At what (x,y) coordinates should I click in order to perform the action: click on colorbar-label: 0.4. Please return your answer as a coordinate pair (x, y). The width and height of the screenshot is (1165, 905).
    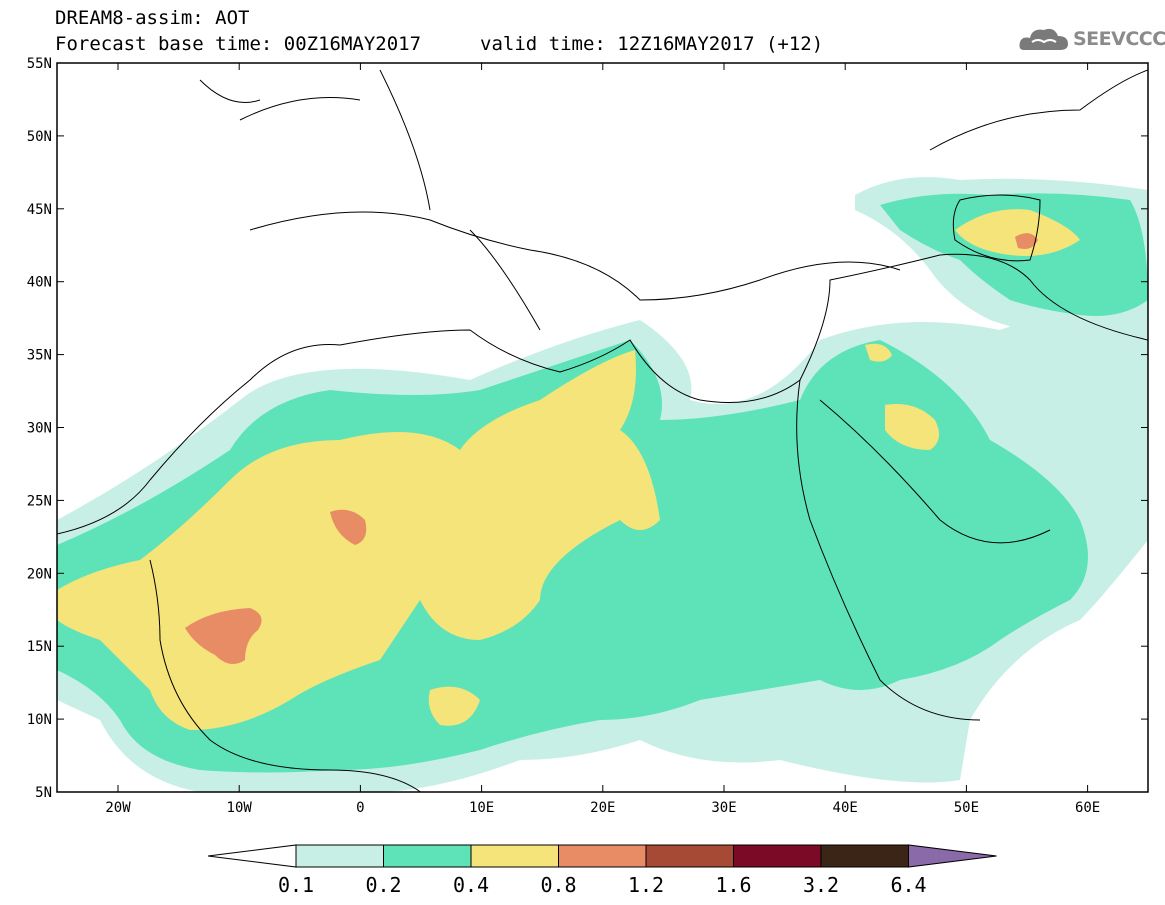
    Looking at the image, I should click on (471, 885).